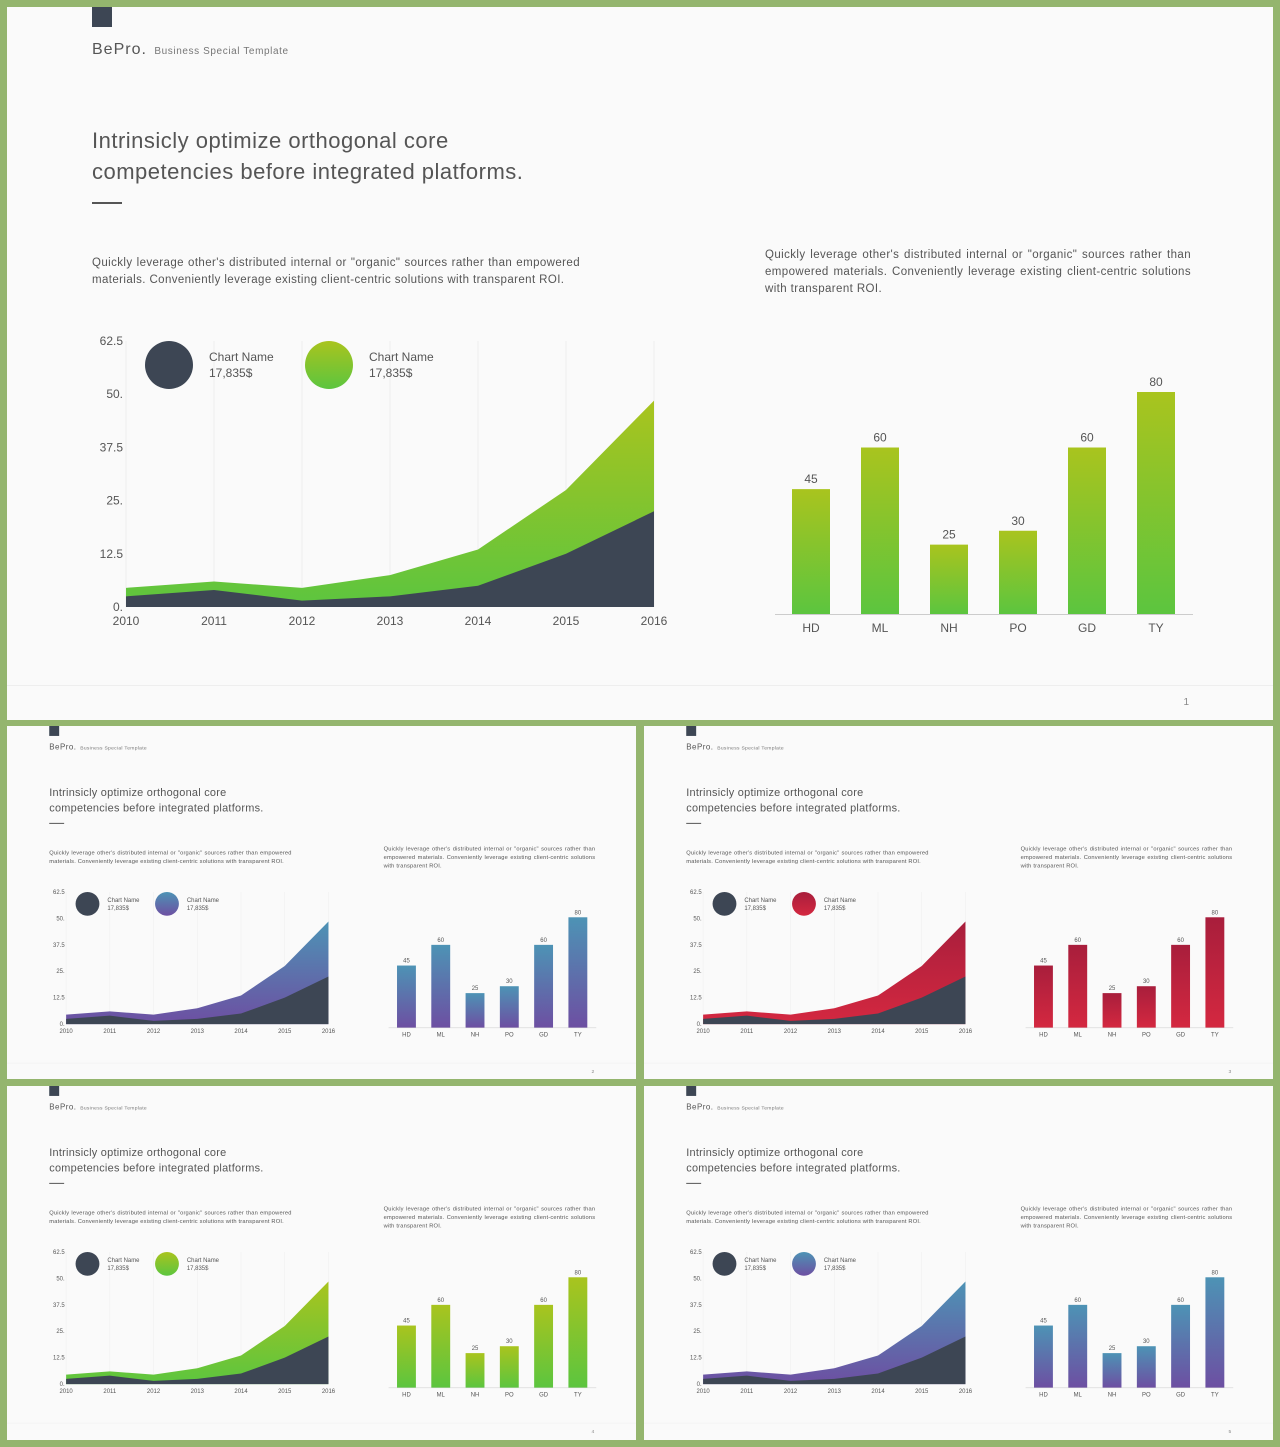 This screenshot has height=1447, width=1280. I want to click on x-tick-label: 2015, so click(922, 1032).